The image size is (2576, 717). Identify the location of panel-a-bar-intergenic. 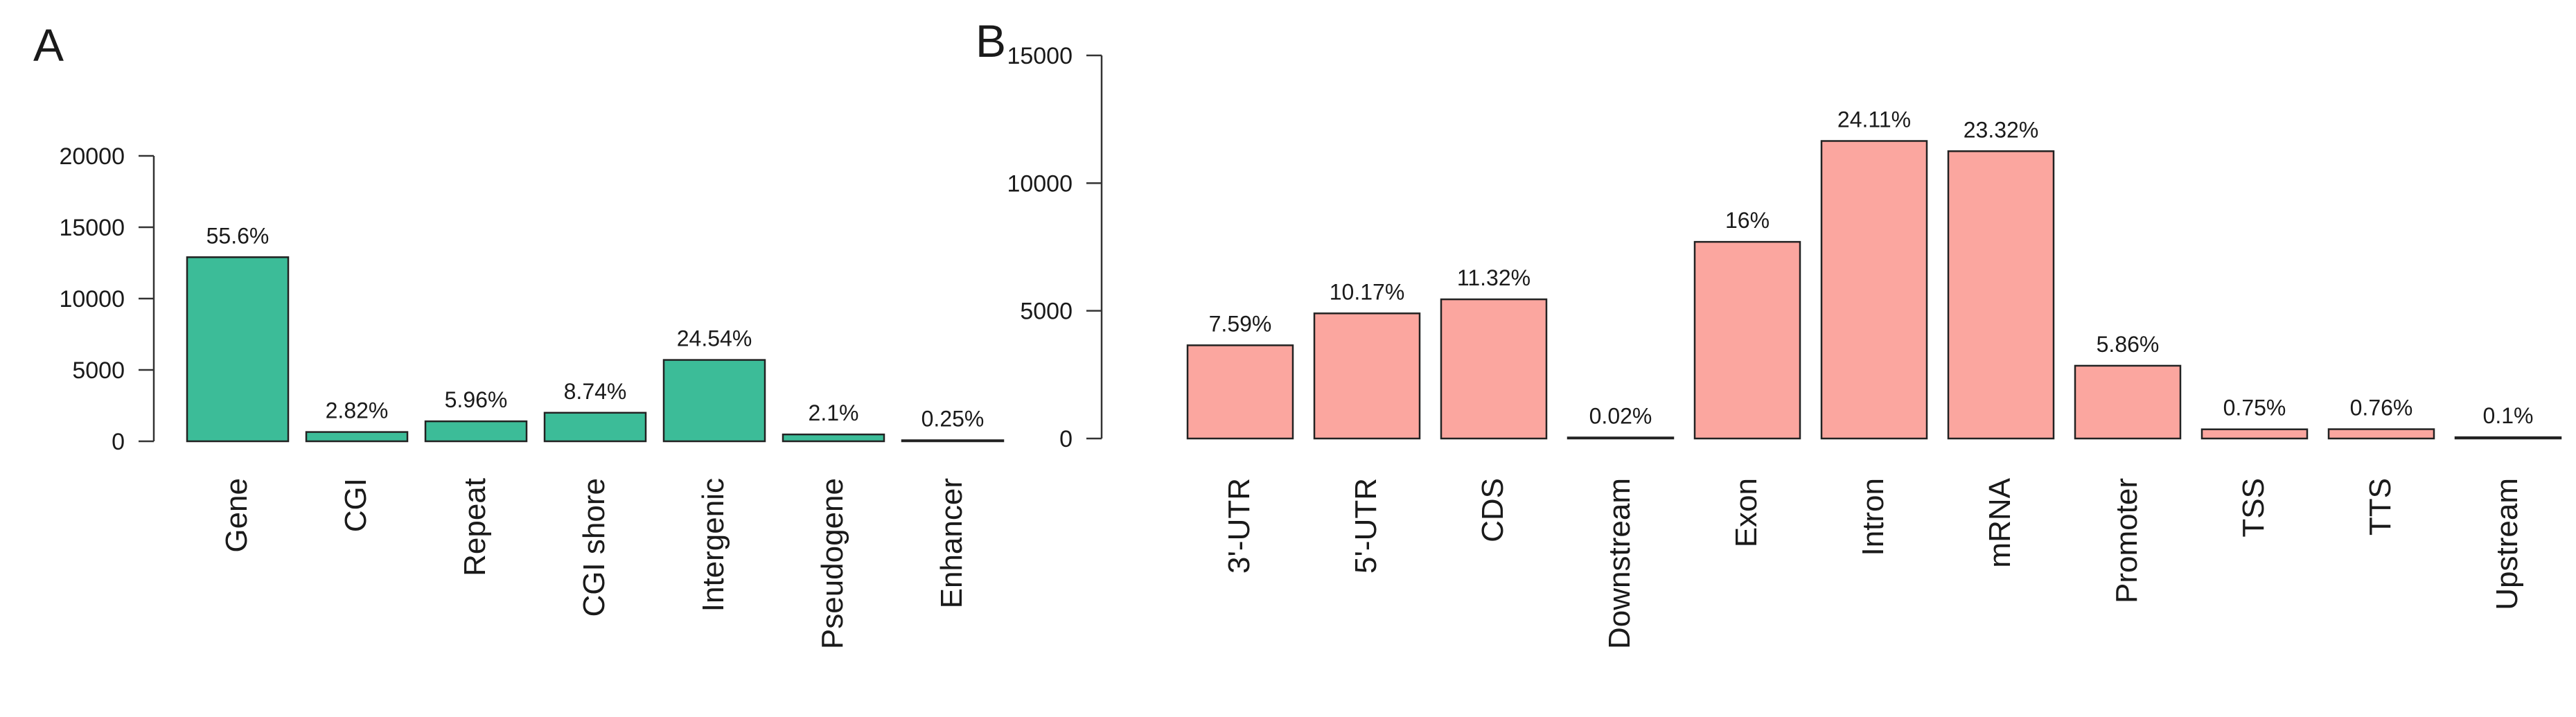
(714, 401).